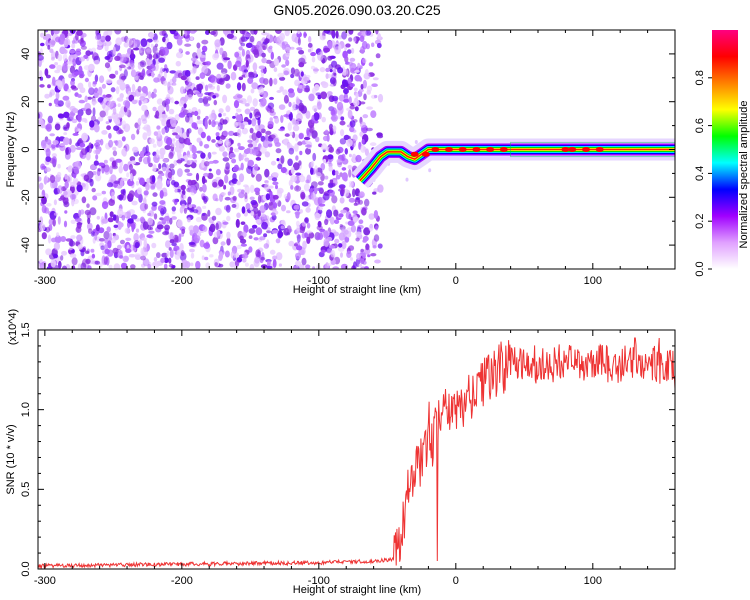 This screenshot has height=600, width=750. I want to click on x-tick-label: -300, so click(45, 281).